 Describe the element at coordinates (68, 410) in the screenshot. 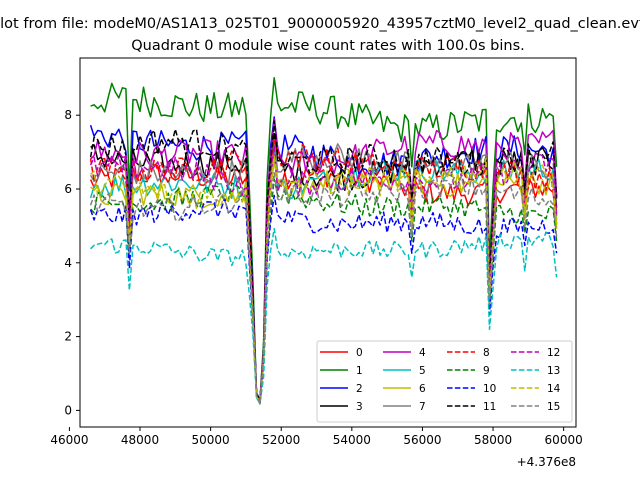

I see `y-tick-label: 0` at that location.